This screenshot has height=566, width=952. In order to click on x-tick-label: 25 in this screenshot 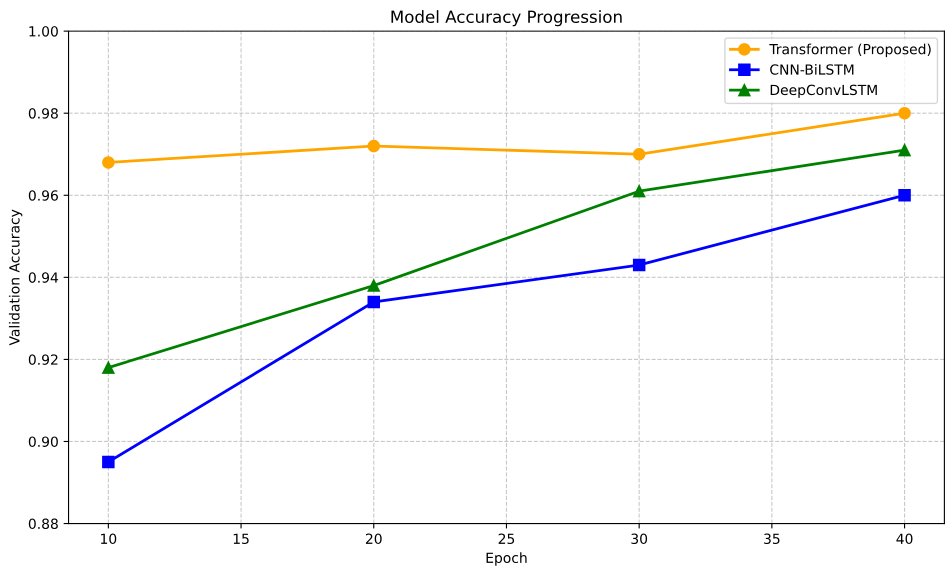, I will do `click(506, 539)`.